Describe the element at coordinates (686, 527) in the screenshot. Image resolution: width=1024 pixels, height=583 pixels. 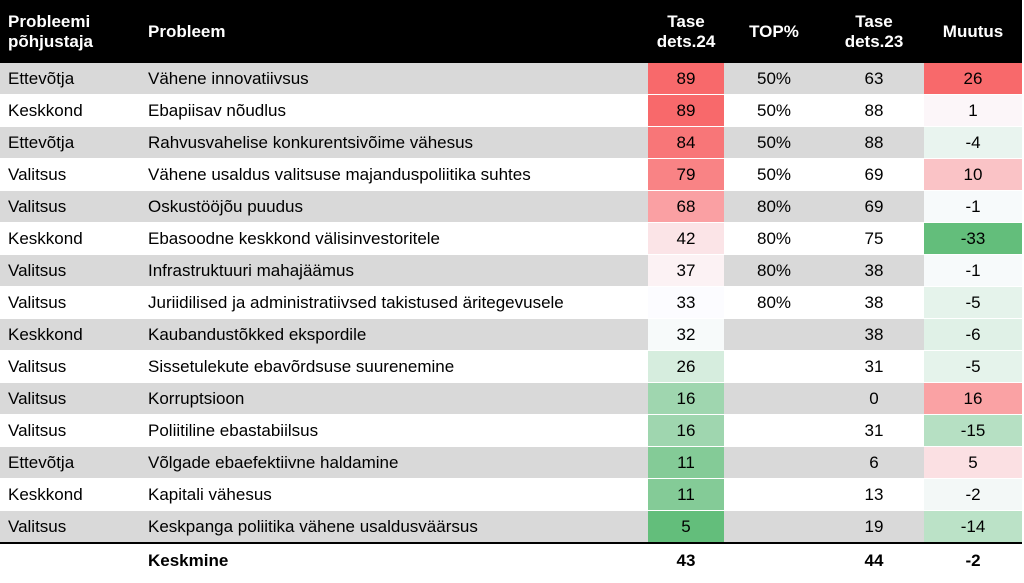
I see `cell-level24: 5` at that location.